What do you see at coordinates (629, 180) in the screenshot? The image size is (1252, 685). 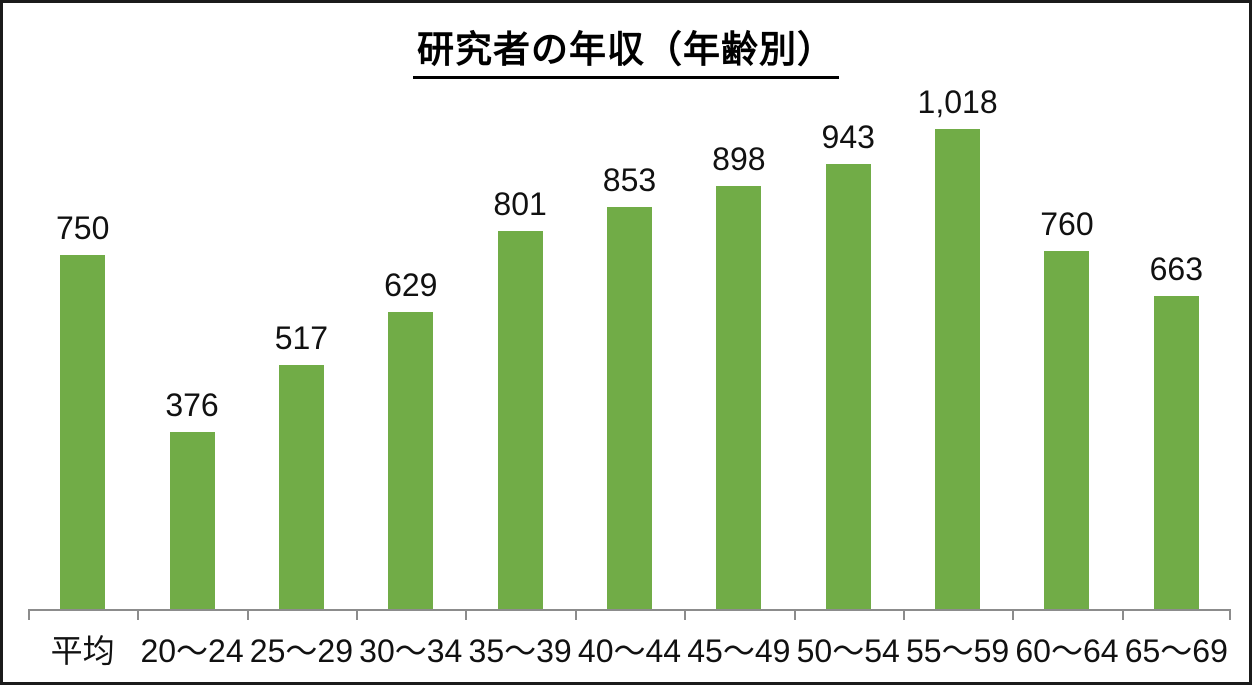 I see `bar-value-label: 853` at bounding box center [629, 180].